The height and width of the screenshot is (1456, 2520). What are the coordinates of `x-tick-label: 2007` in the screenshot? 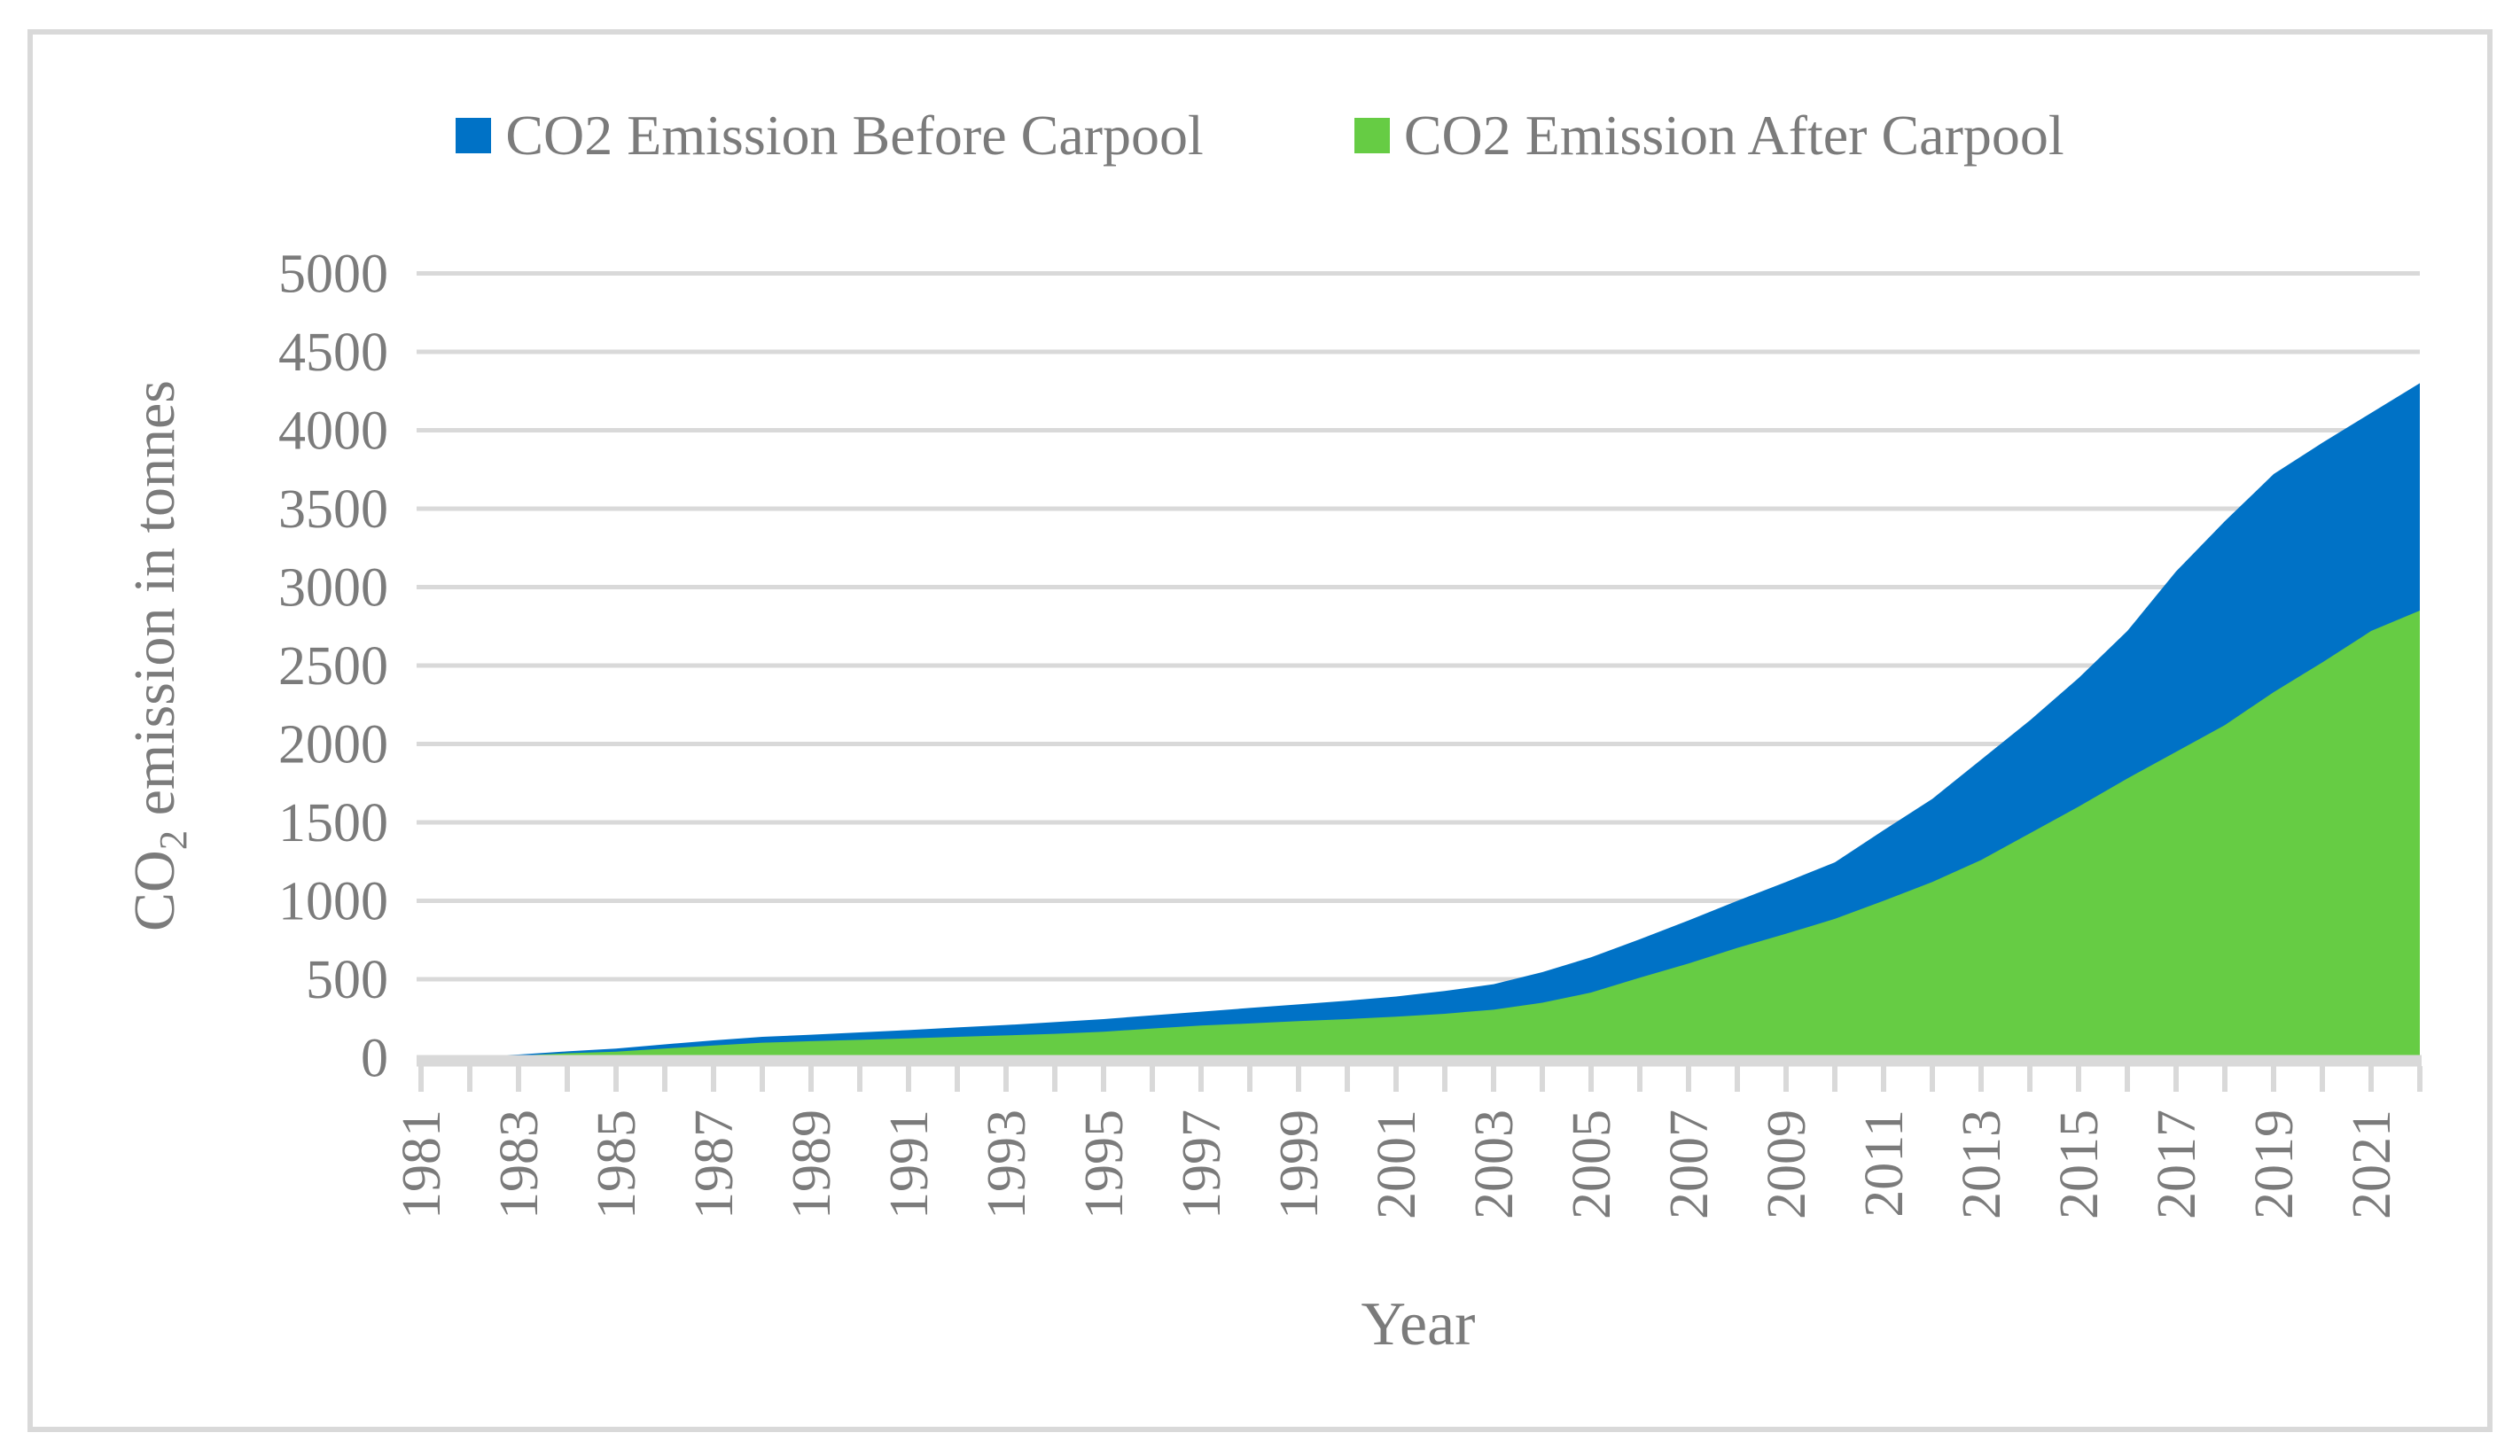 It's located at (1689, 1164).